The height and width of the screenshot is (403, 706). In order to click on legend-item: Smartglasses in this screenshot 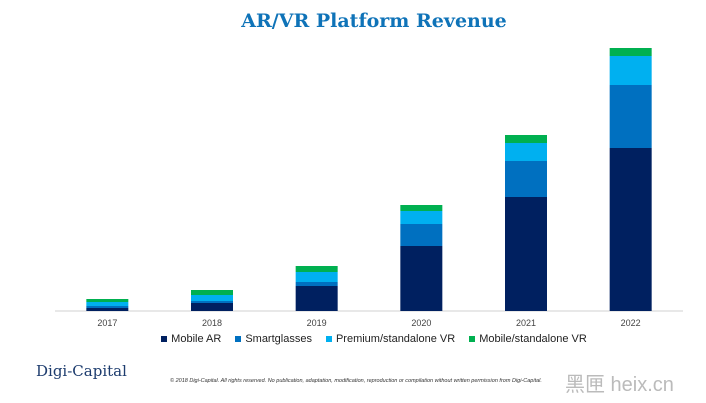, I will do `click(273, 339)`.